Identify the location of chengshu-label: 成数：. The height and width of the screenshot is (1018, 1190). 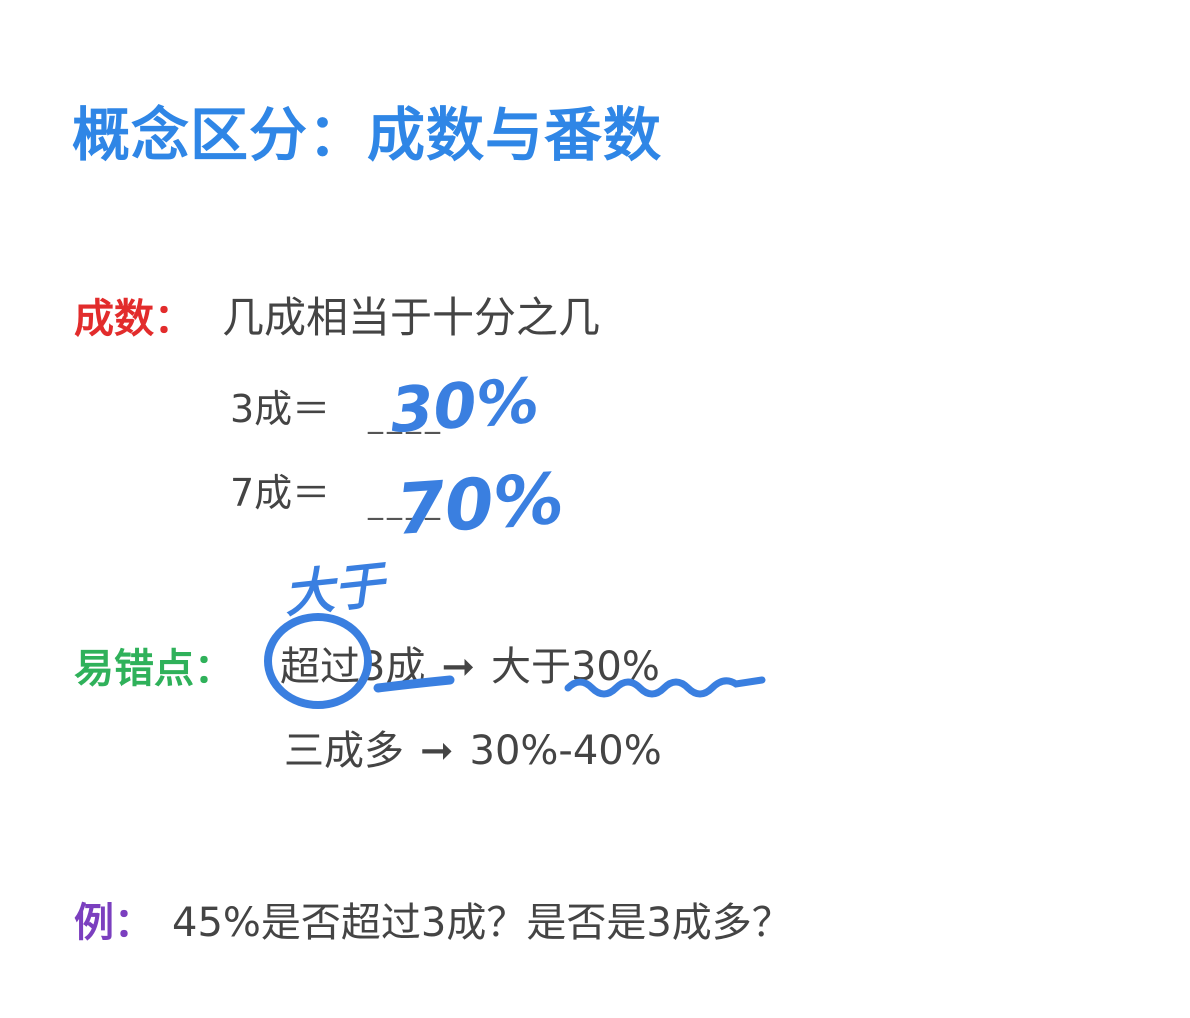
(134, 319).